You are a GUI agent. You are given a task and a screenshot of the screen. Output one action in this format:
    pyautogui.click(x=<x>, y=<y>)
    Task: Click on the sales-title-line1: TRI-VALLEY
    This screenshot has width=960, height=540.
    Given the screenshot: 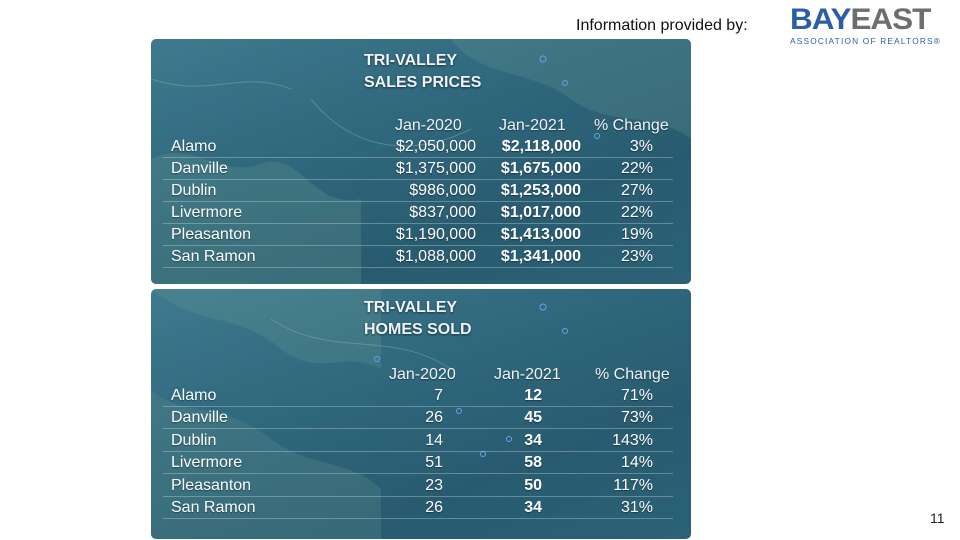 What is the action you would take?
    pyautogui.click(x=411, y=60)
    